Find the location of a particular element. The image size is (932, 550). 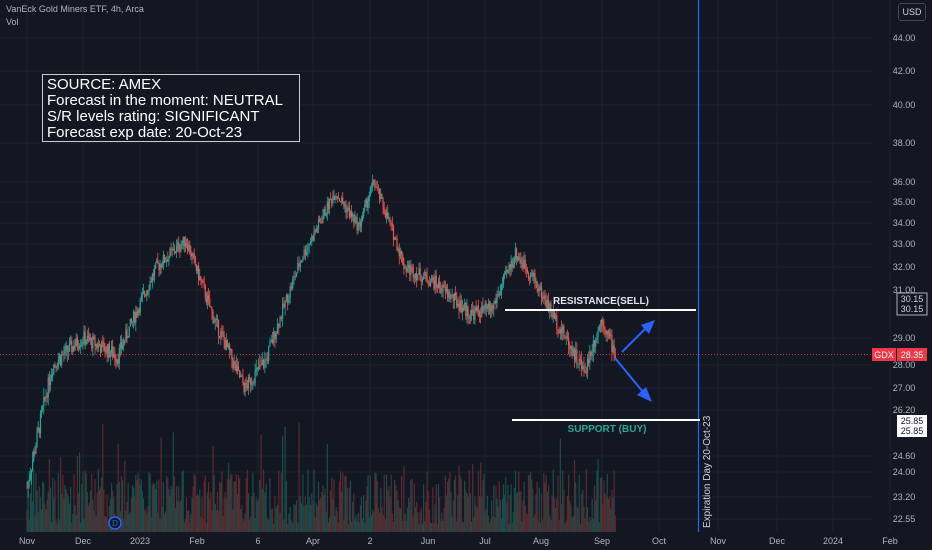

currency-button: USD is located at coordinates (912, 12).